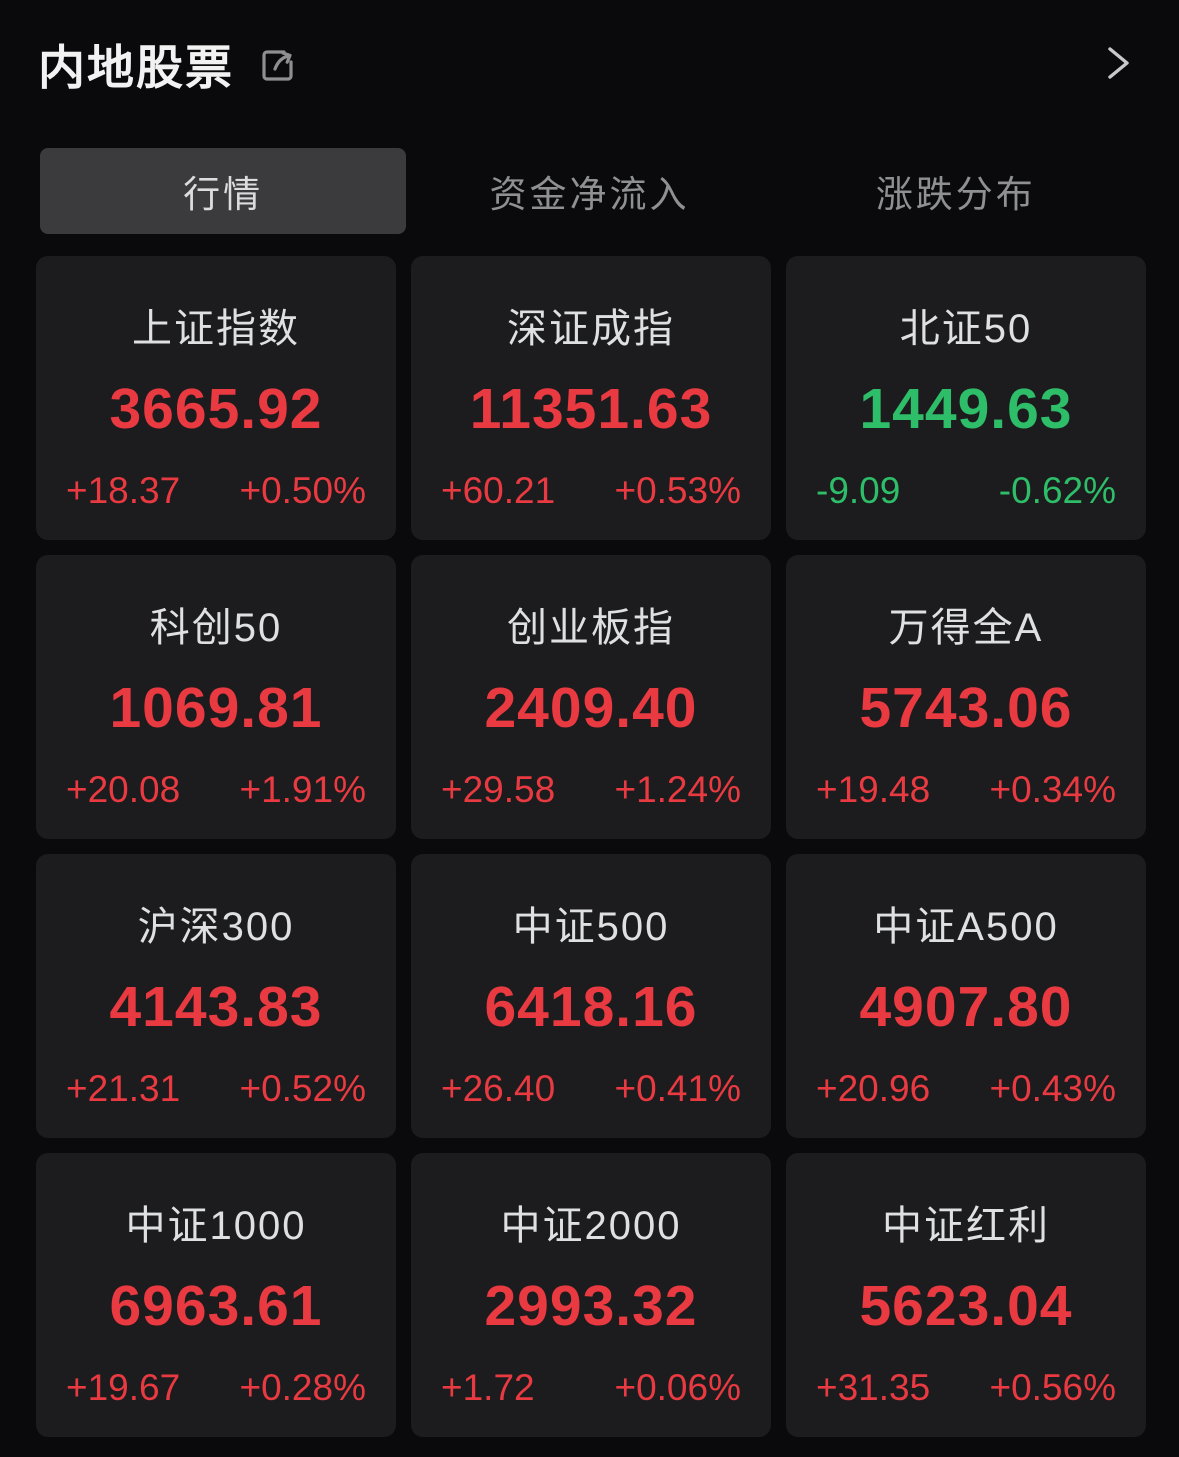 This screenshot has height=1457, width=1179. What do you see at coordinates (966, 1388) in the screenshot?
I see `index-change-row: +31.35 +0.56%` at bounding box center [966, 1388].